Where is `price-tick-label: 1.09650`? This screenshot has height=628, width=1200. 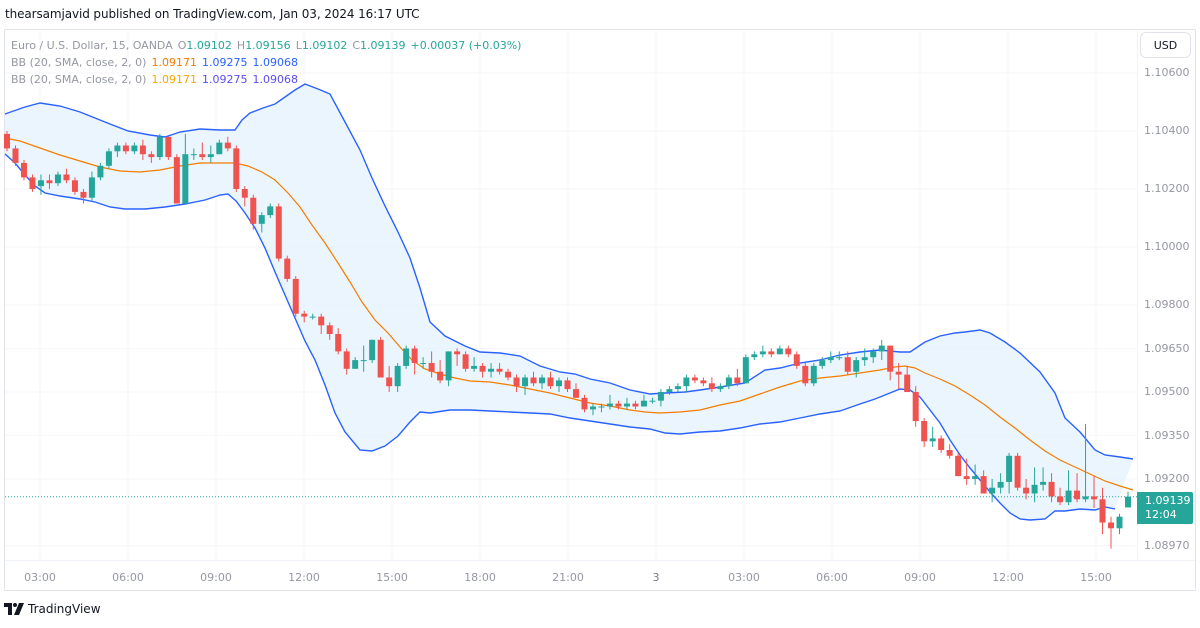 price-tick-label: 1.09650 is located at coordinates (1167, 348).